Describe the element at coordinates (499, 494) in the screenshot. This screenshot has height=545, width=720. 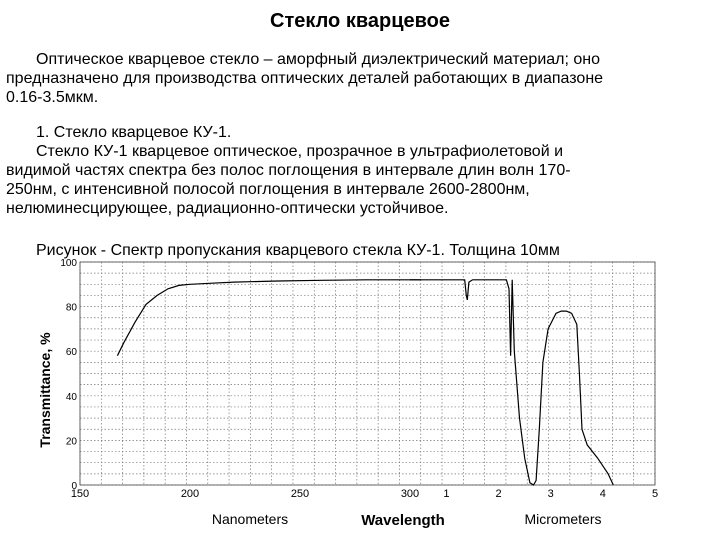
I see `x-tick-label-um: 2` at that location.